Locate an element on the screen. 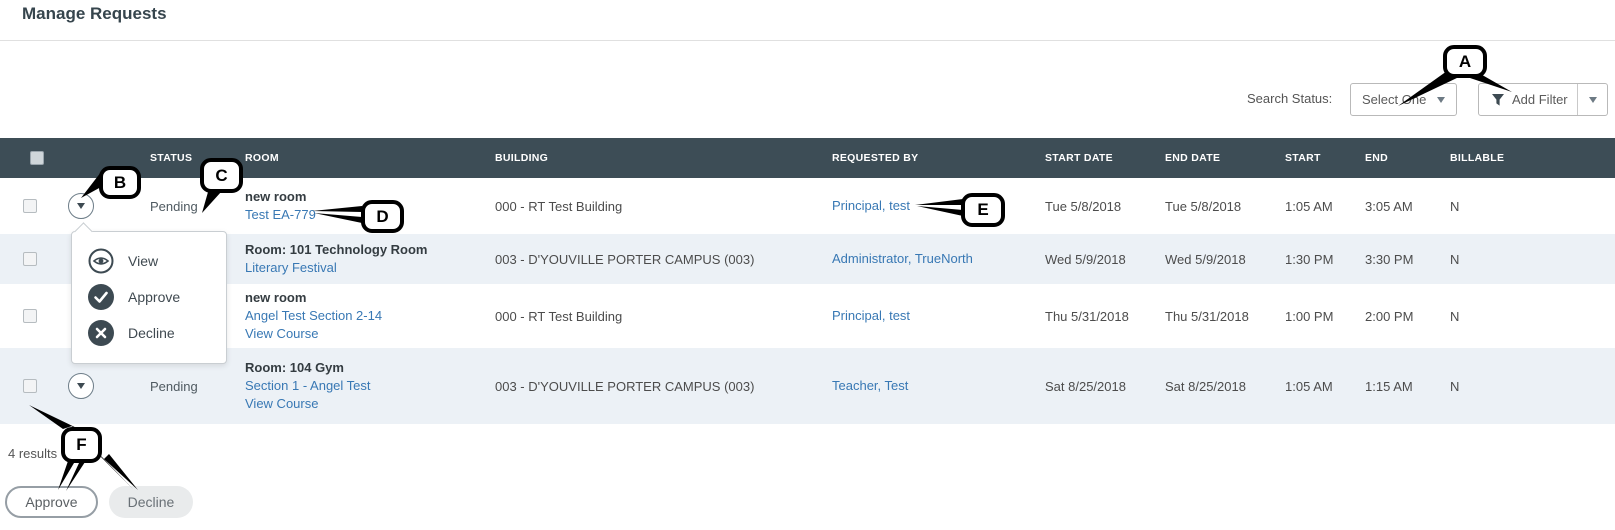 This screenshot has width=1615, height=530. start-date-cell: Tue 5/8/2018 is located at coordinates (1083, 206).